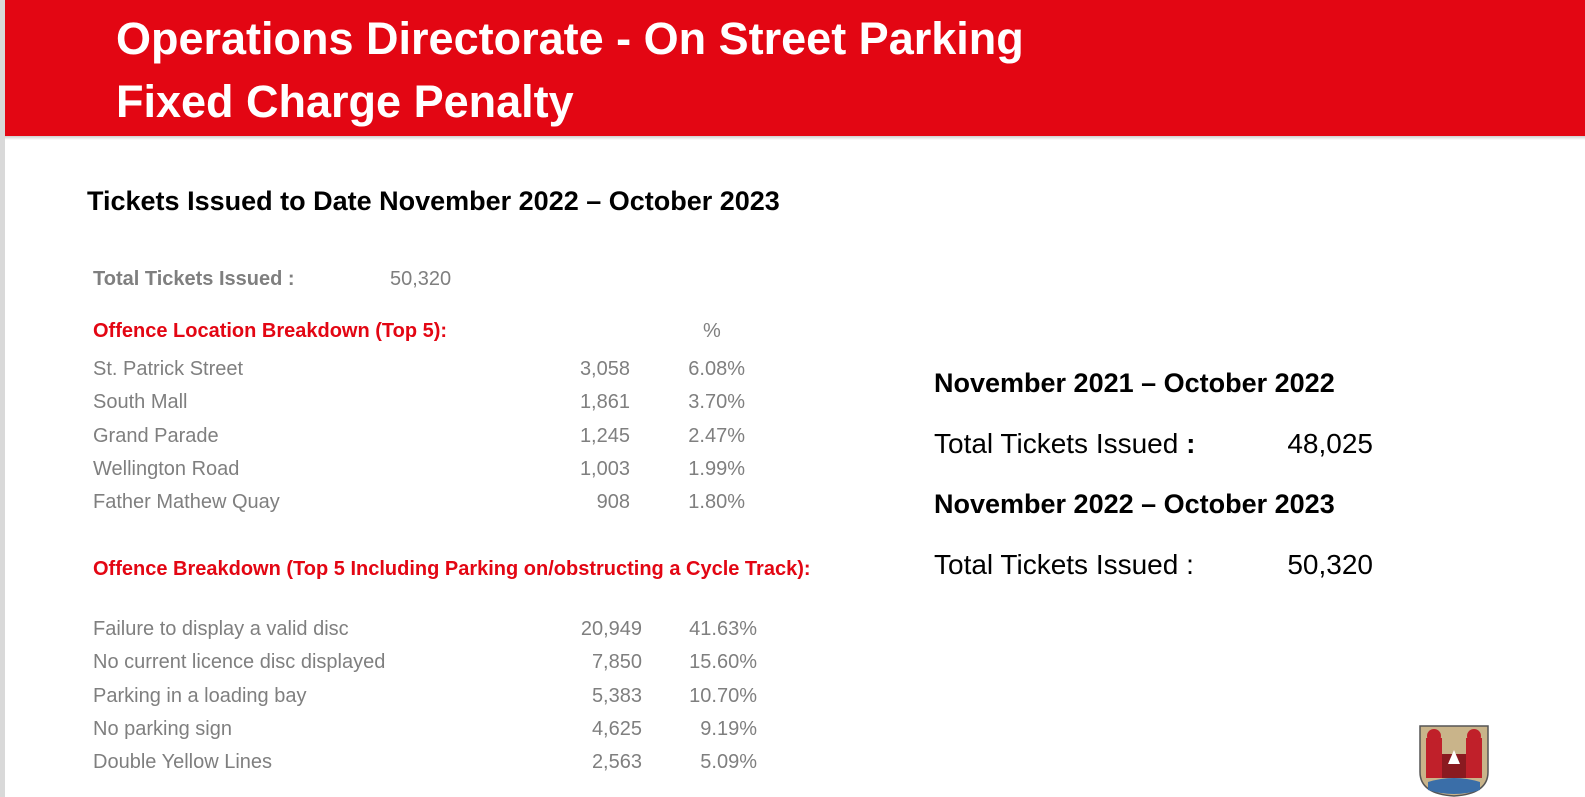 The image size is (1585, 797). What do you see at coordinates (712, 331) in the screenshot?
I see `pct-header: %` at bounding box center [712, 331].